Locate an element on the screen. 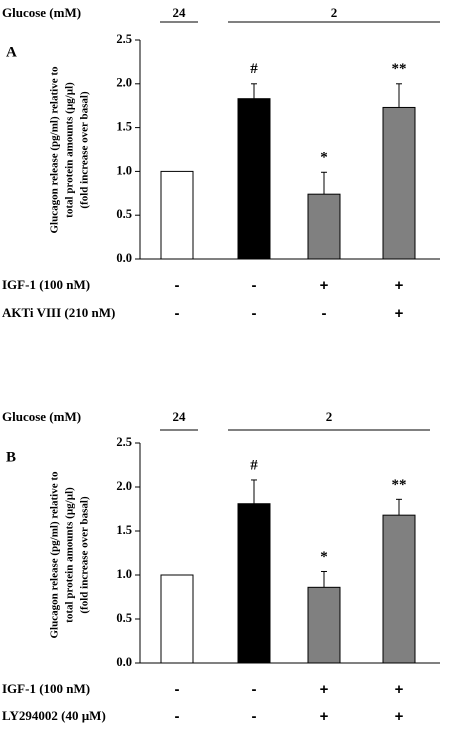 The width and height of the screenshot is (450, 734). panel-b-treatment-1-sign-0: - is located at coordinates (177, 716).